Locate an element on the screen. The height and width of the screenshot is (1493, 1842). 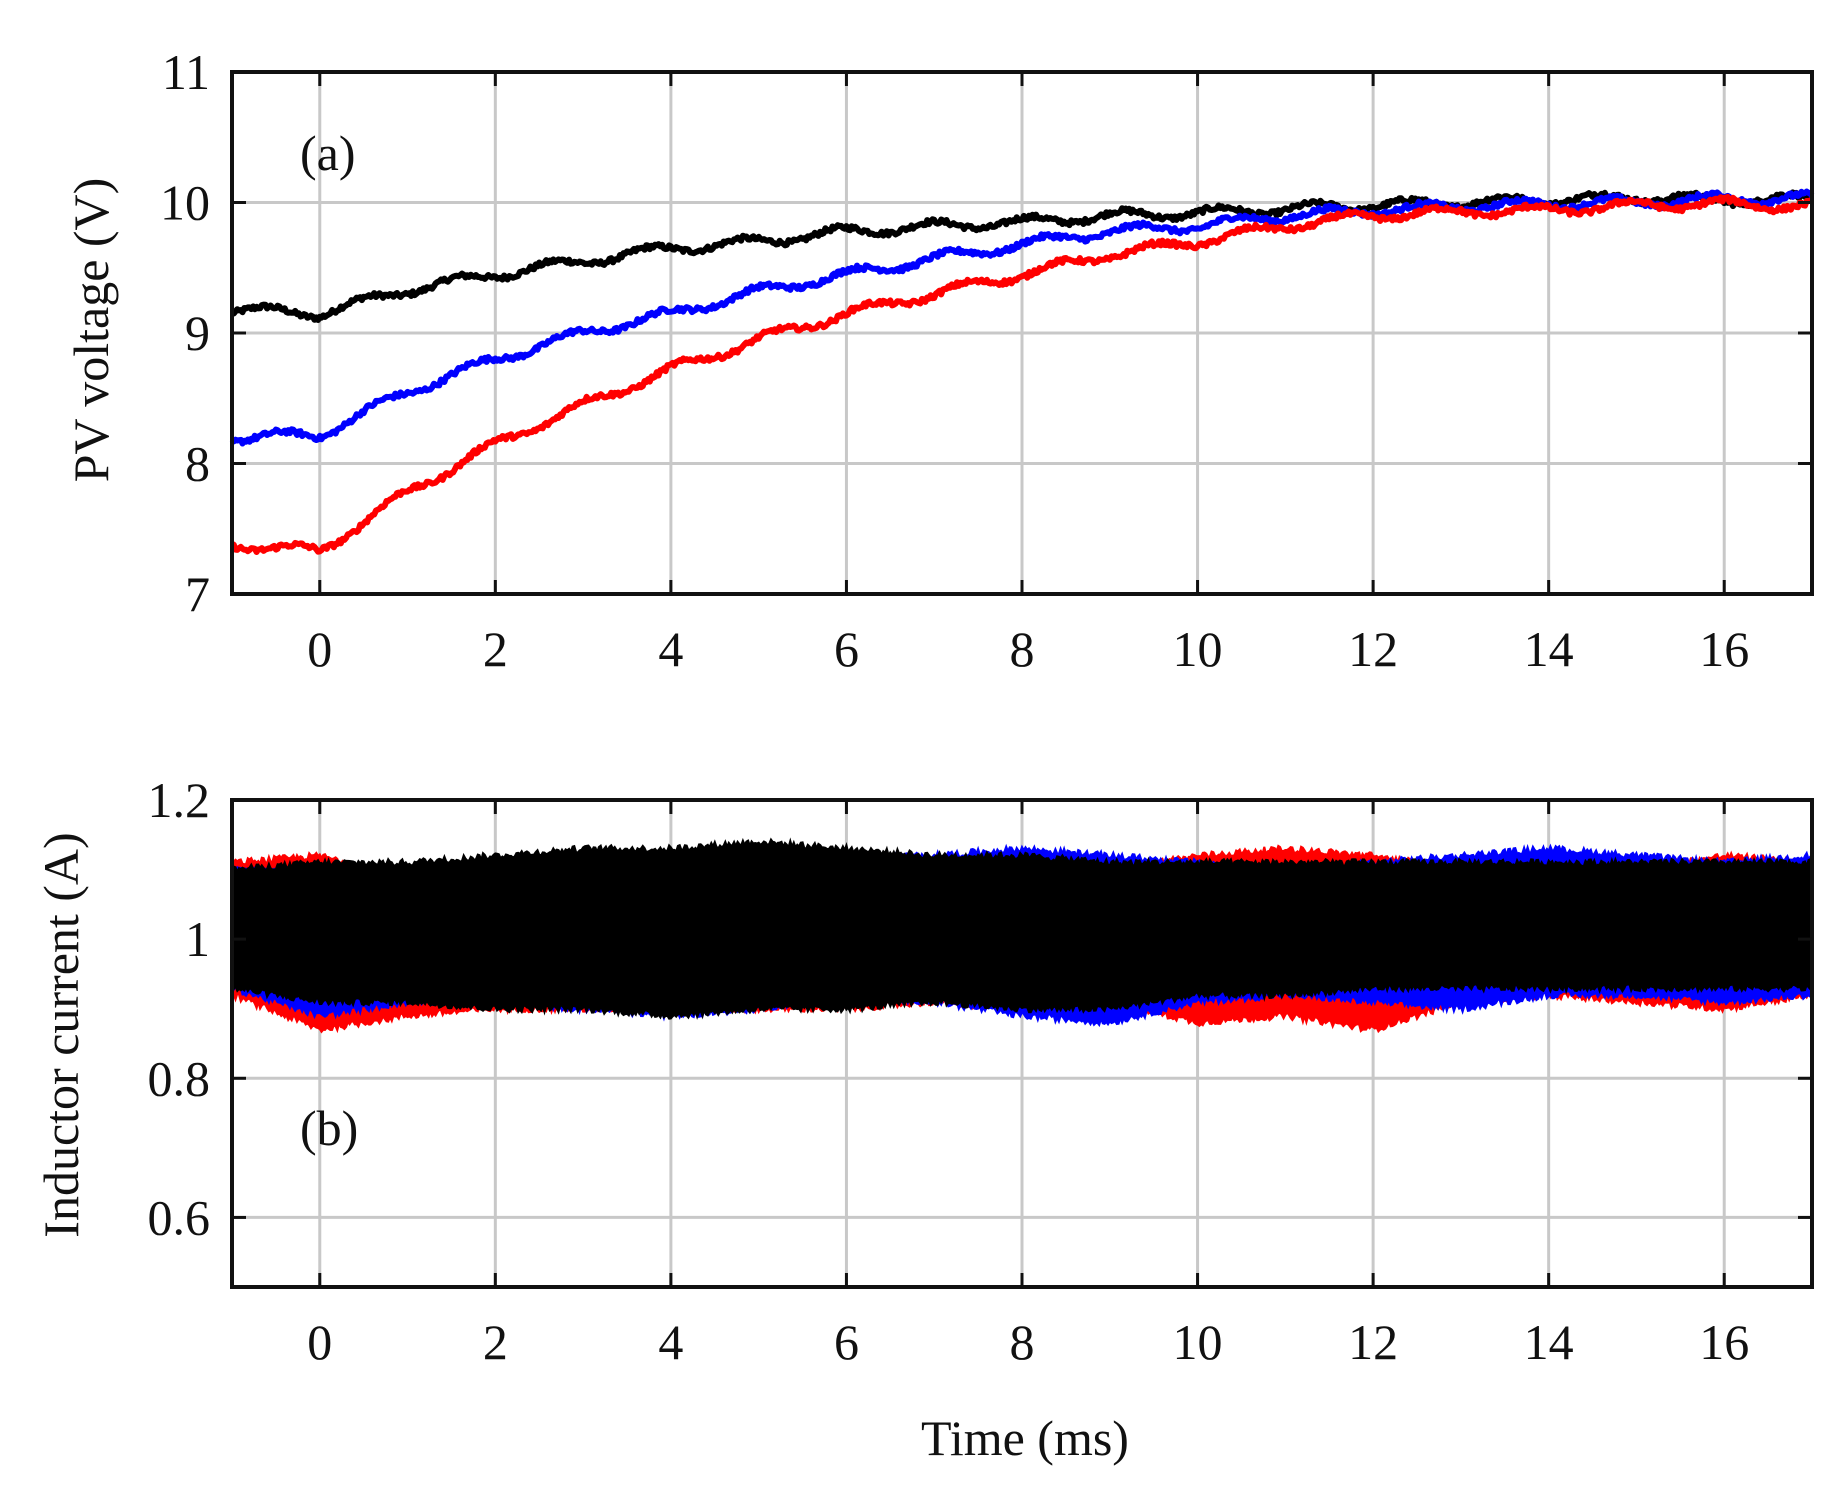
y-tick-label: 11 is located at coordinates (186, 72).